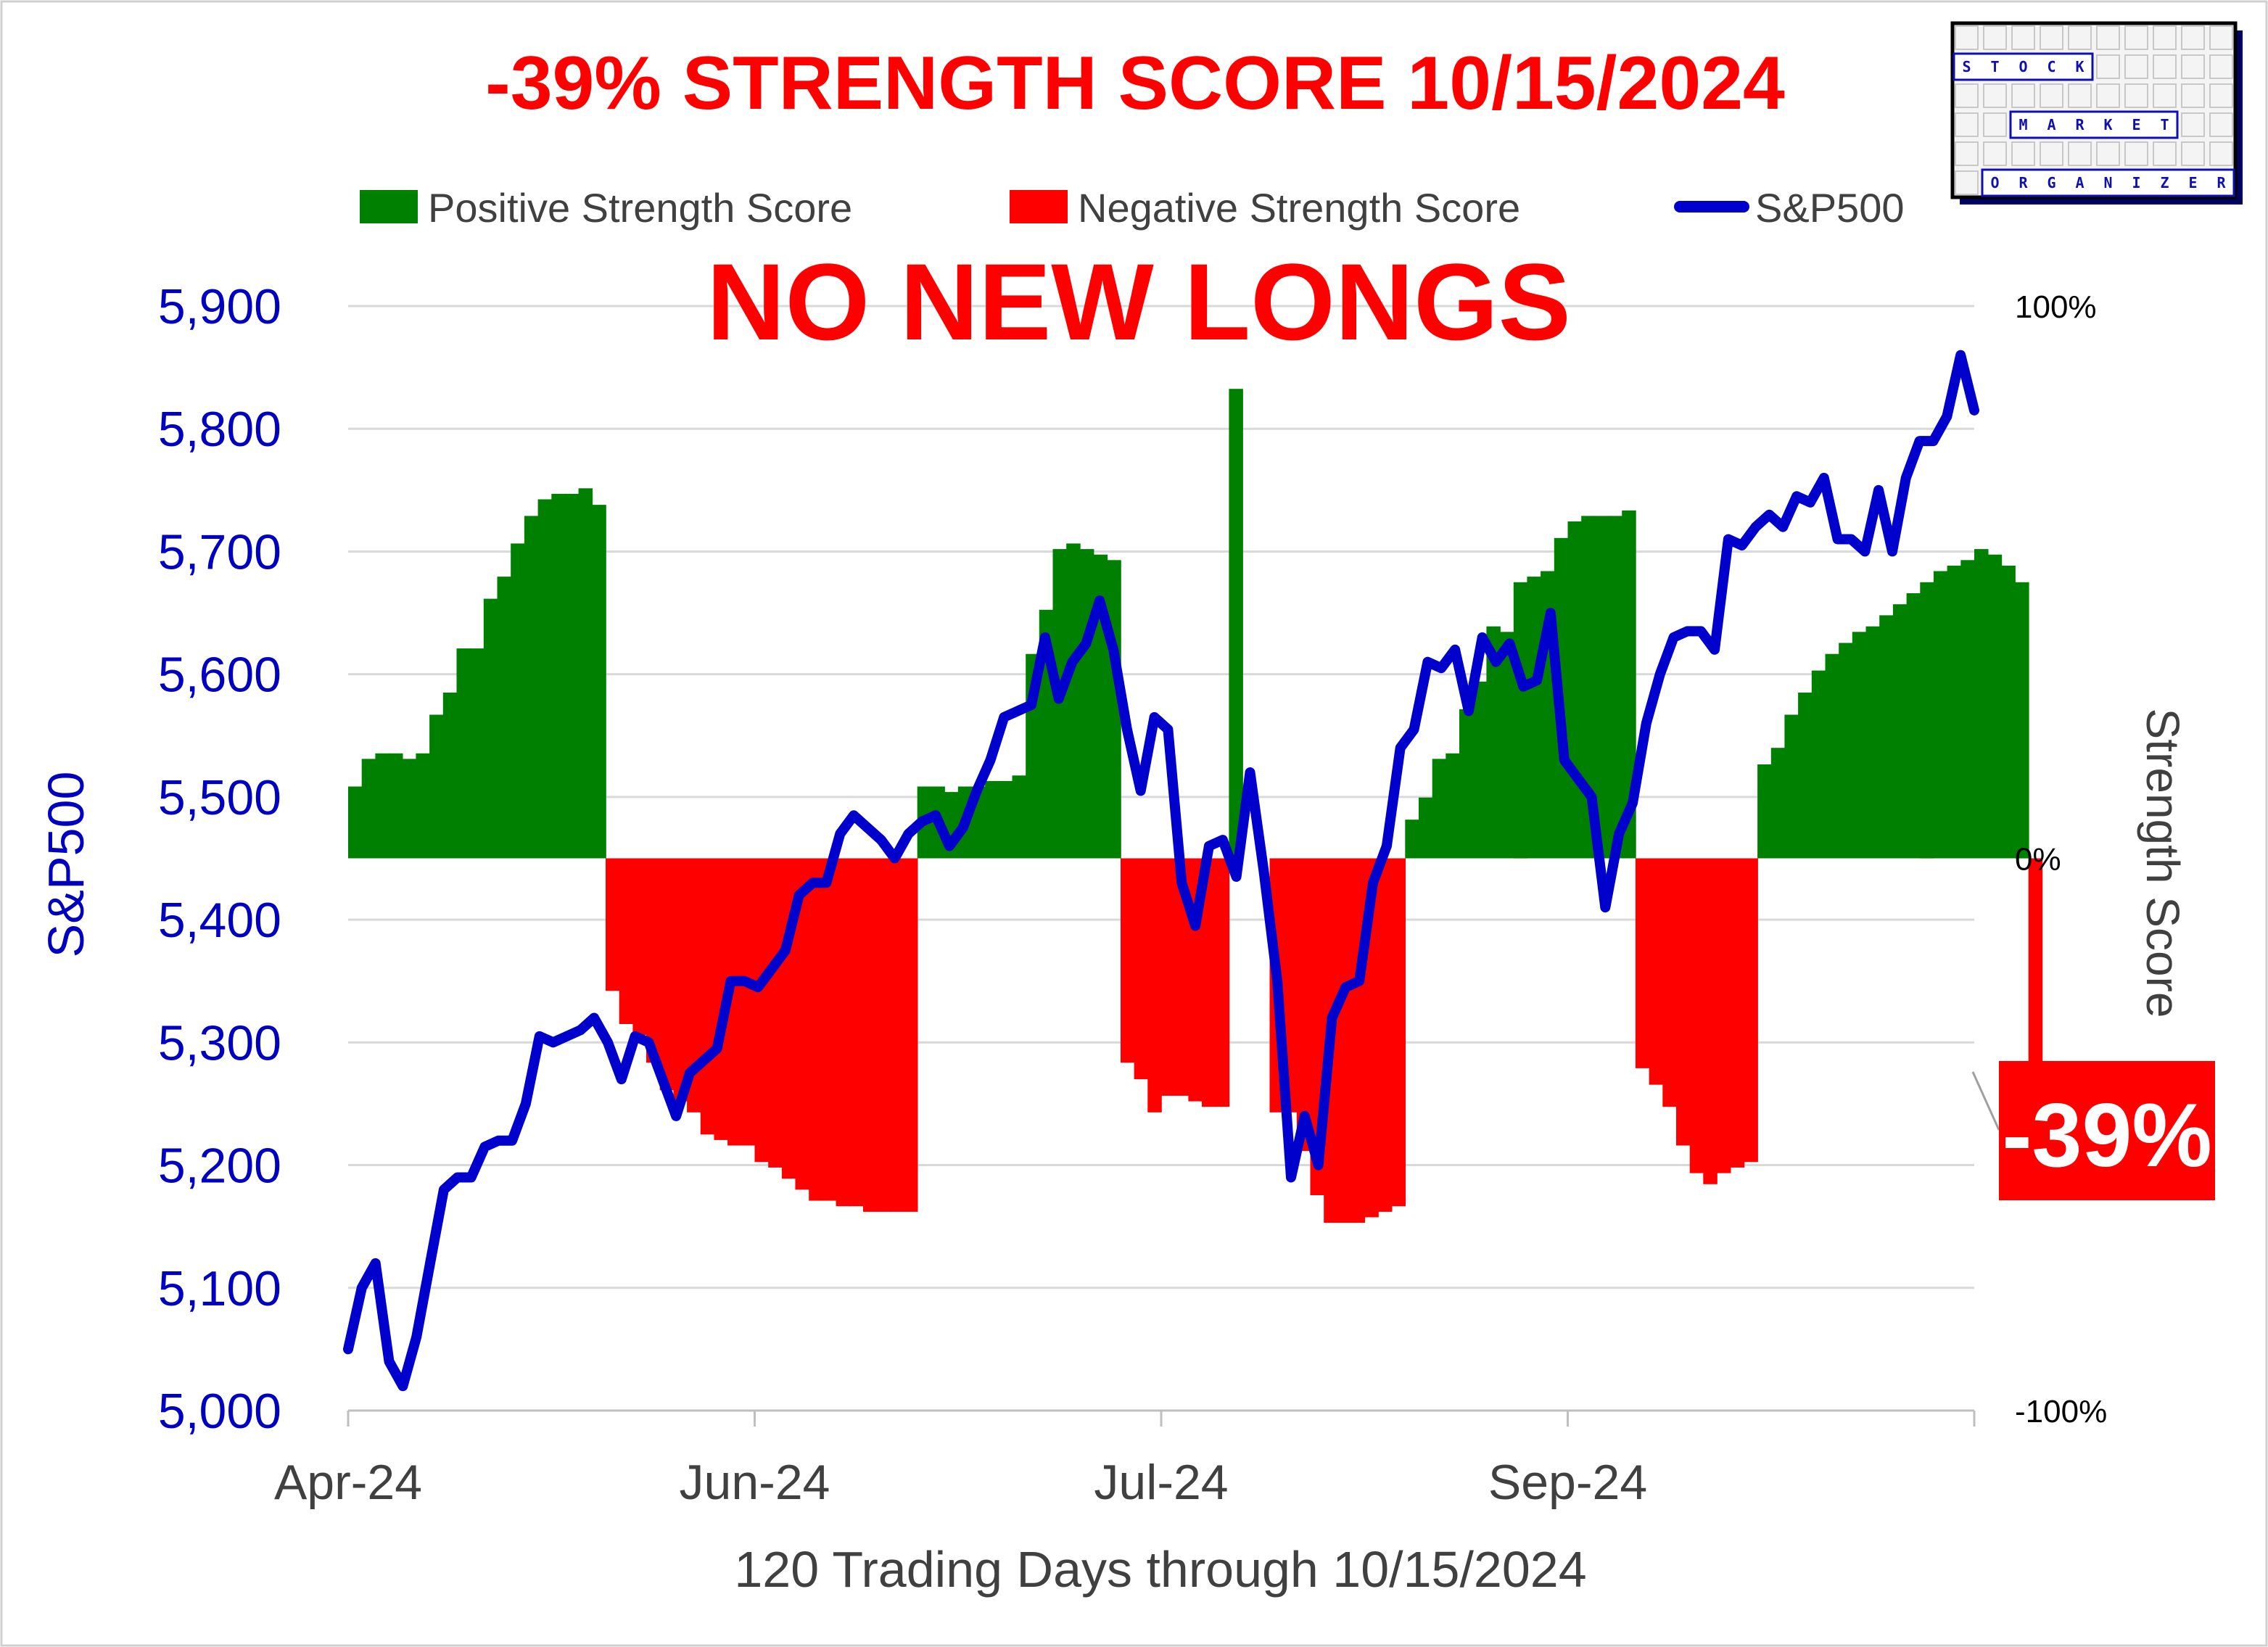 The width and height of the screenshot is (2268, 1647). I want to click on left-tick-label: 5,200, so click(220, 1166).